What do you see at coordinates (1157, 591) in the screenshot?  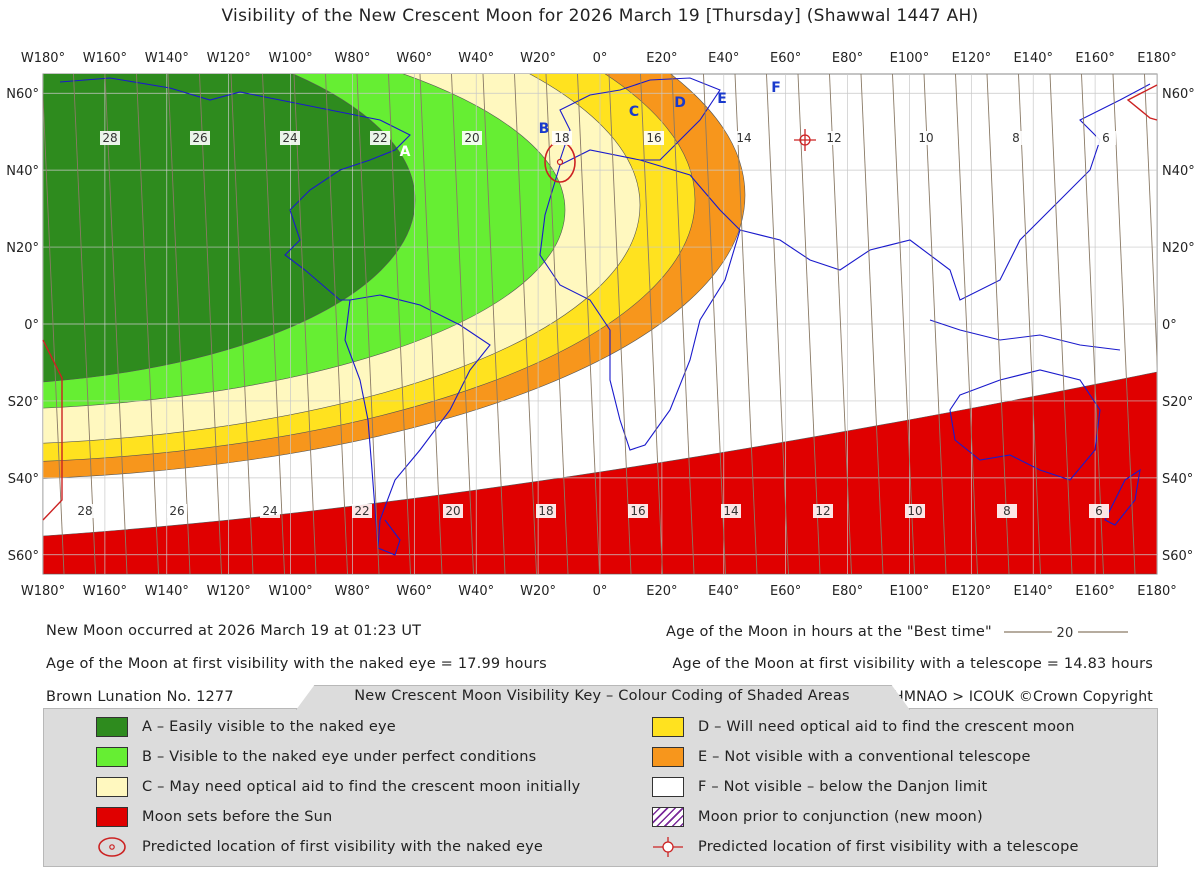 I see `lon-label-bottom: E180°` at bounding box center [1157, 591].